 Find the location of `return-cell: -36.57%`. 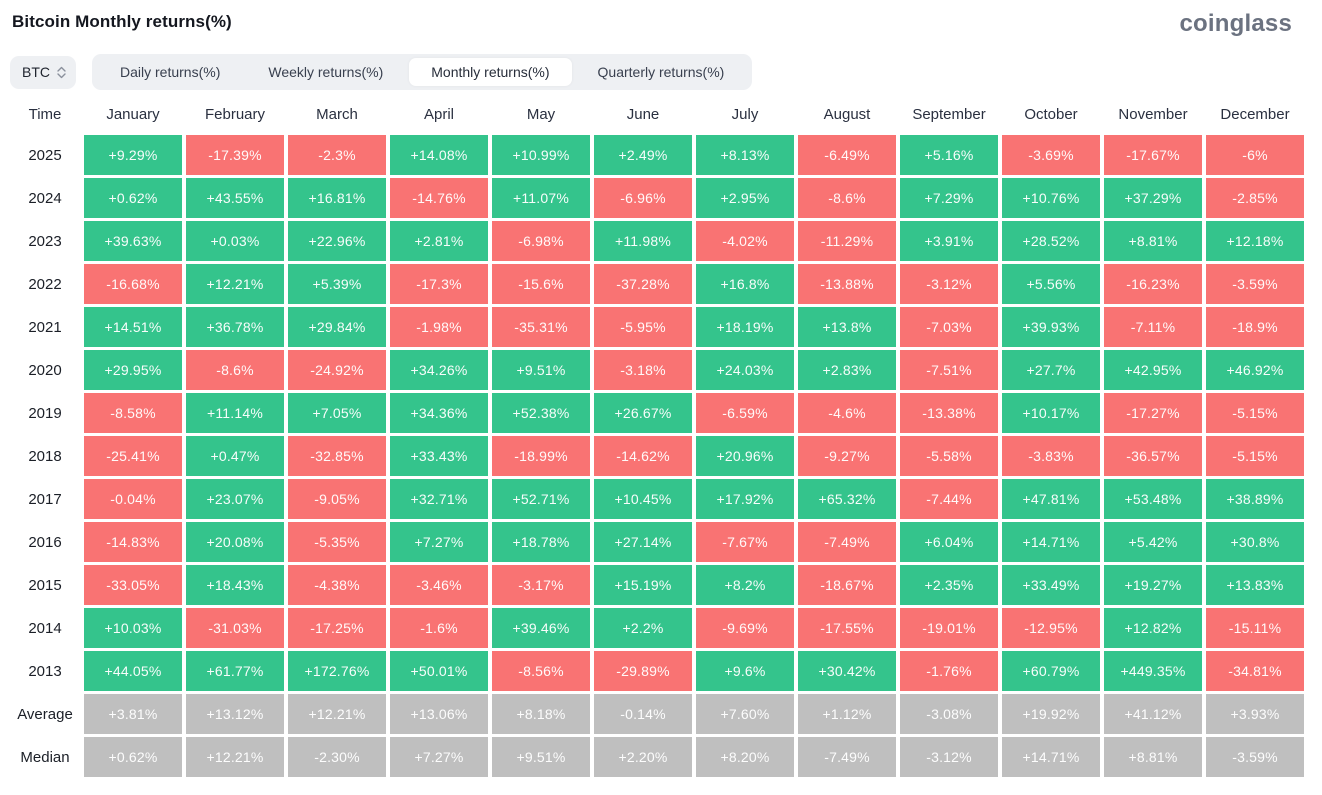

return-cell: -36.57% is located at coordinates (1153, 456).